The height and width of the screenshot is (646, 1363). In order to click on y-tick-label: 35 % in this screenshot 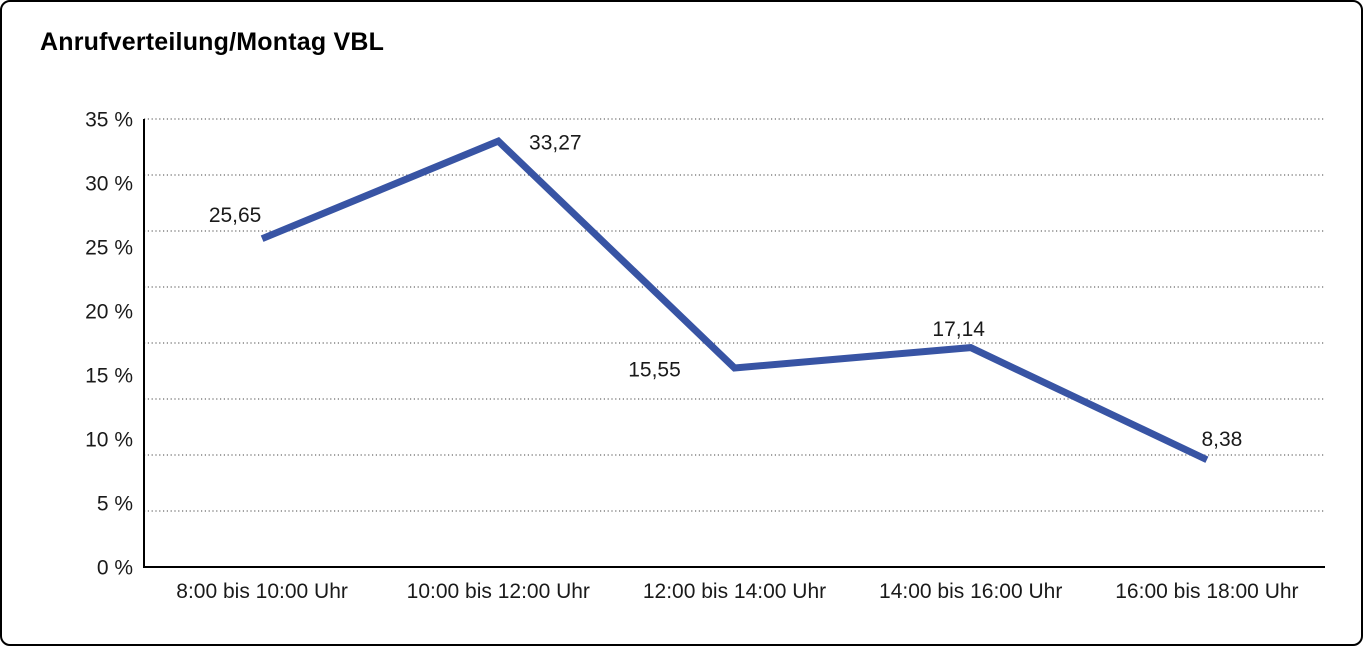, I will do `click(109, 120)`.